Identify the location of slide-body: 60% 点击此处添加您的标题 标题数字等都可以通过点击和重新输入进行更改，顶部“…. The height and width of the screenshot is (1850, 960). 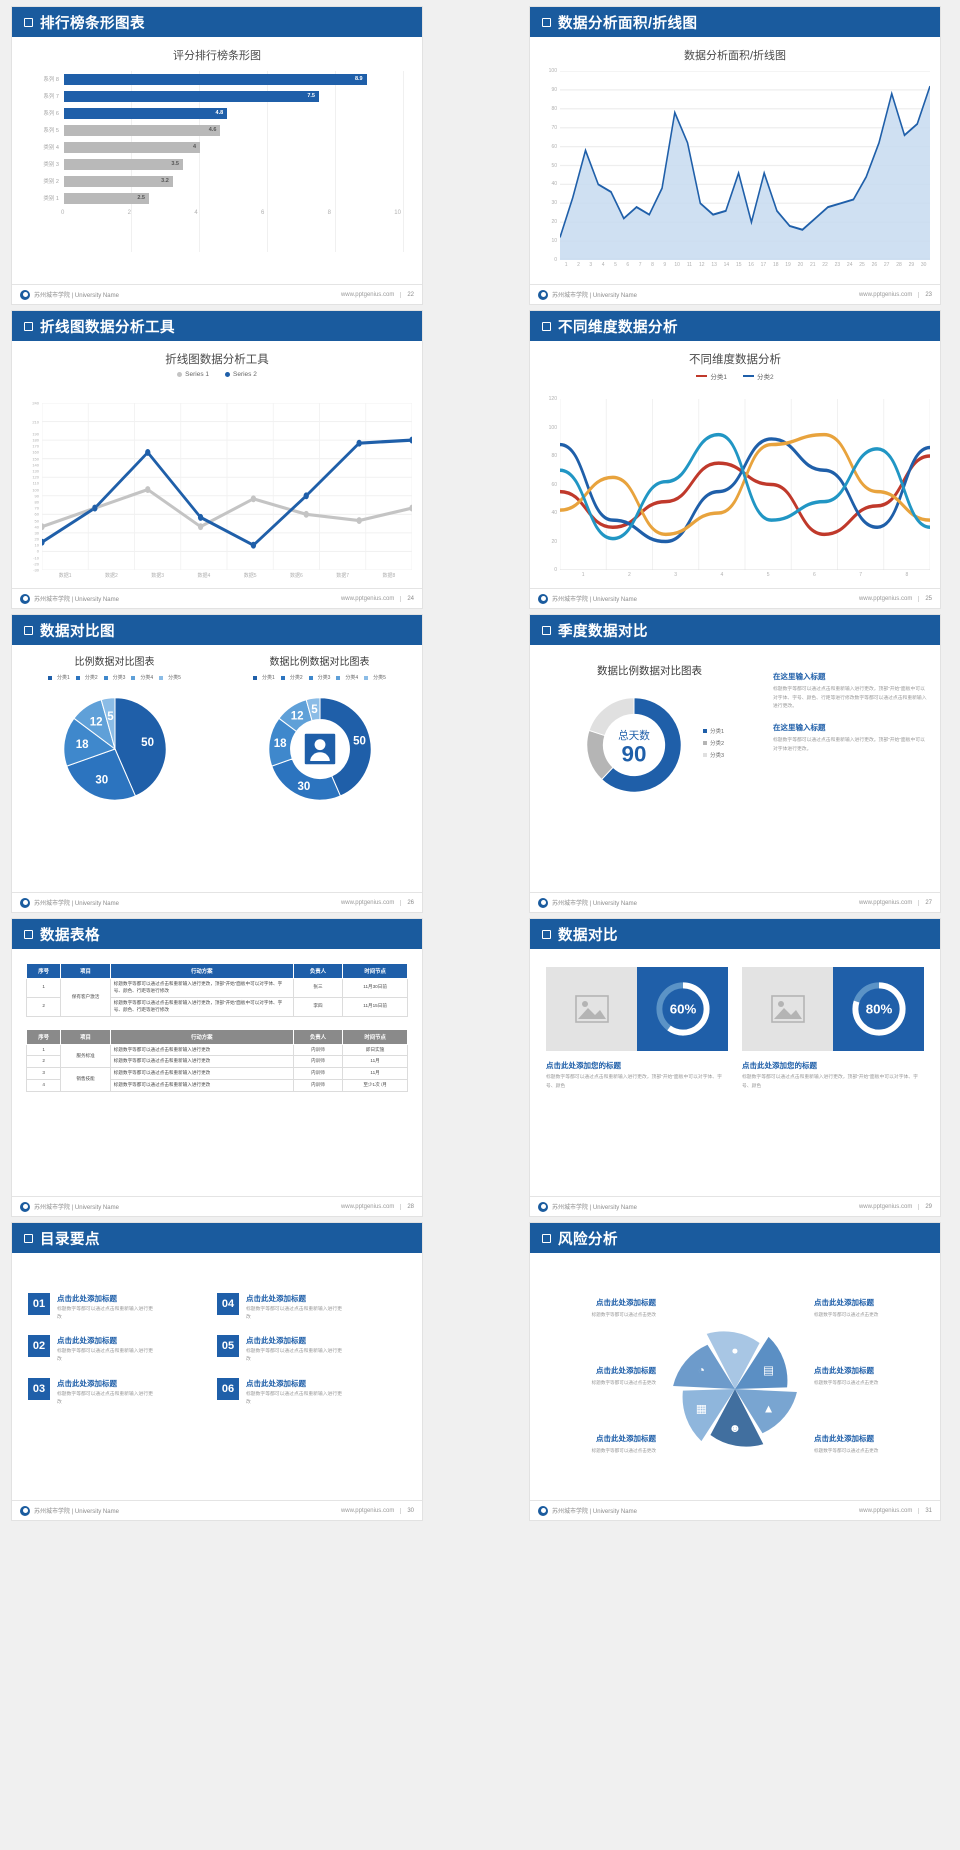
(735, 1072).